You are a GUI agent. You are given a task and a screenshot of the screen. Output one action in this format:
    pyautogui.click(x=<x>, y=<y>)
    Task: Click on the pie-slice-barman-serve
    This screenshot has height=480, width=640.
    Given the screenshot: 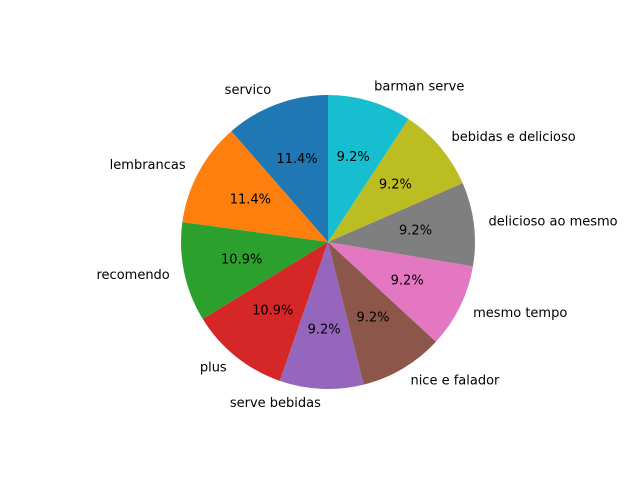 What is the action you would take?
    pyautogui.click(x=368, y=168)
    